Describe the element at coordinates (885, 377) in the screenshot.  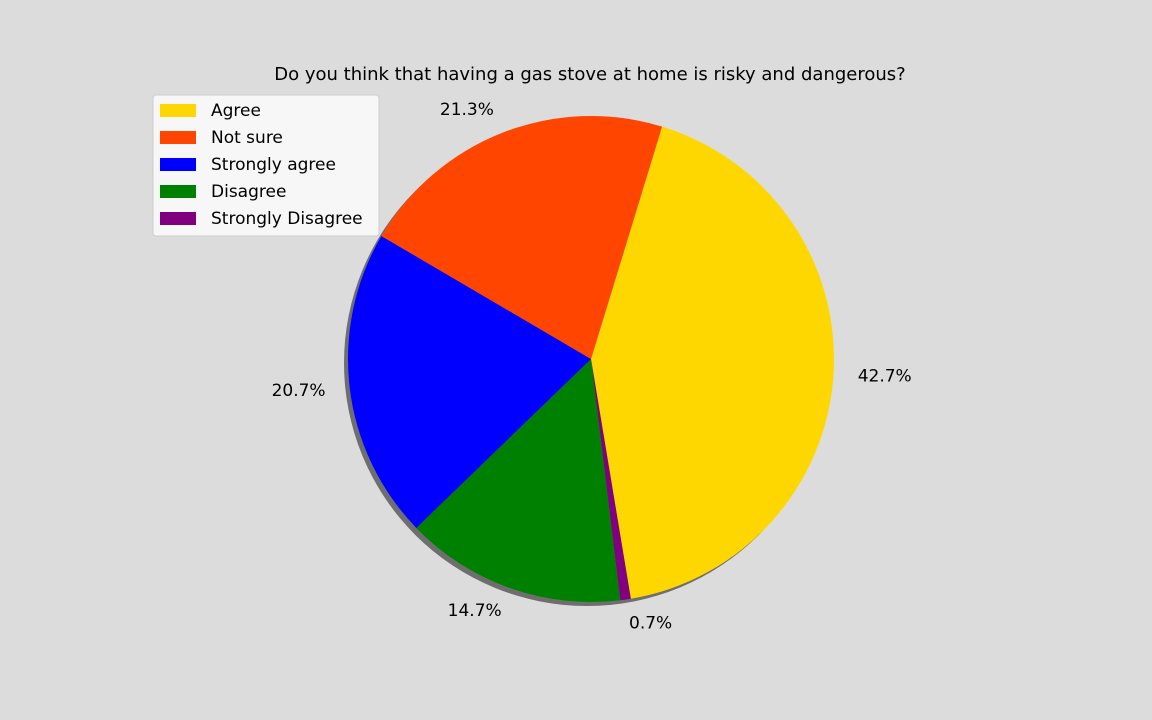
I see `pct-label-agree: 42.7%` at that location.